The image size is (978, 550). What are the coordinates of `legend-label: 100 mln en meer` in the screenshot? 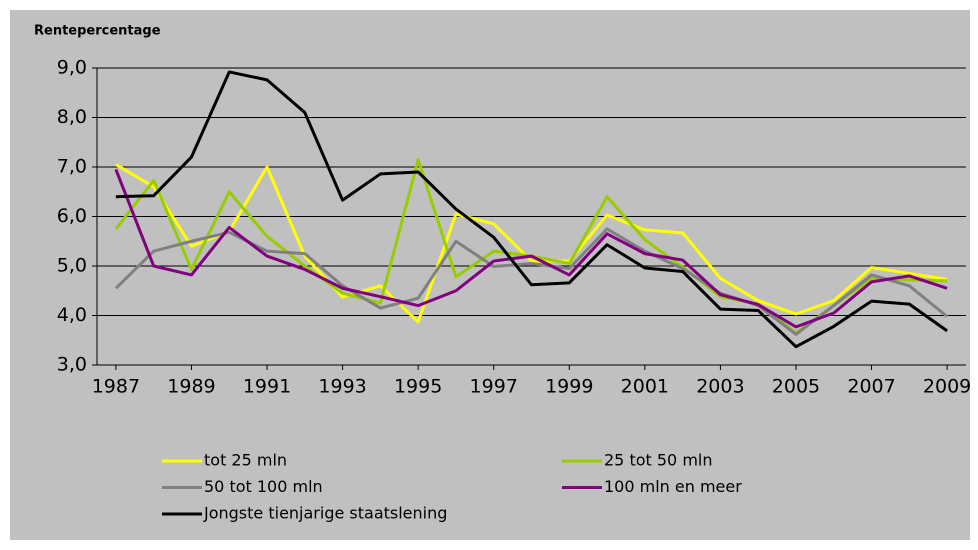 It's located at (673, 486).